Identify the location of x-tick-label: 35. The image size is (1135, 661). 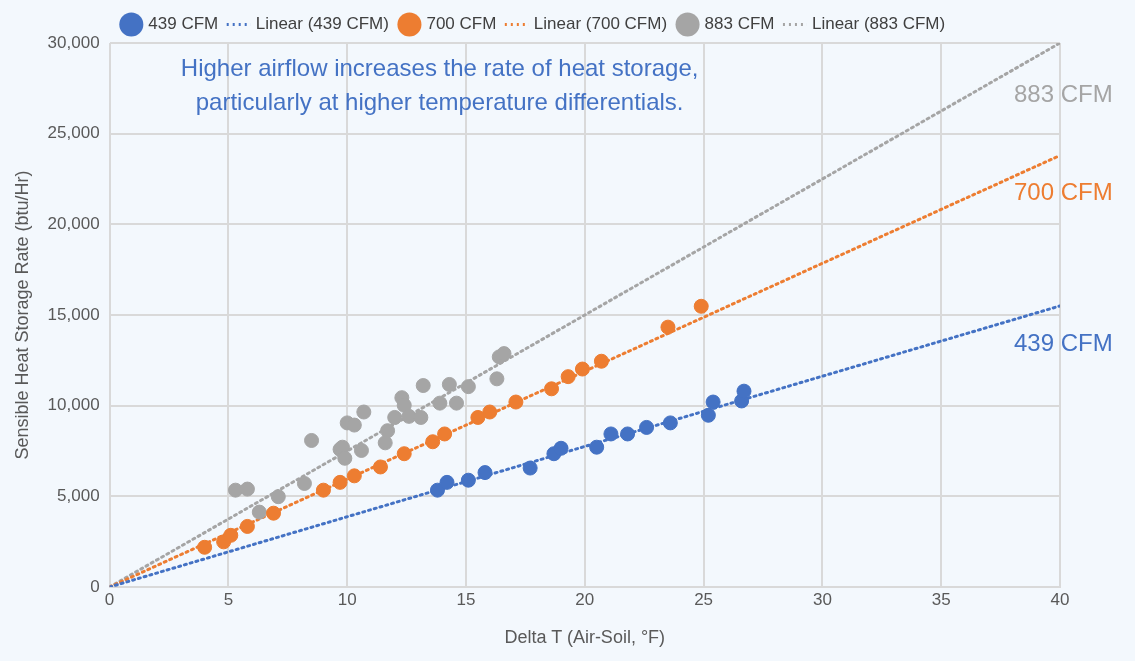
(941, 599).